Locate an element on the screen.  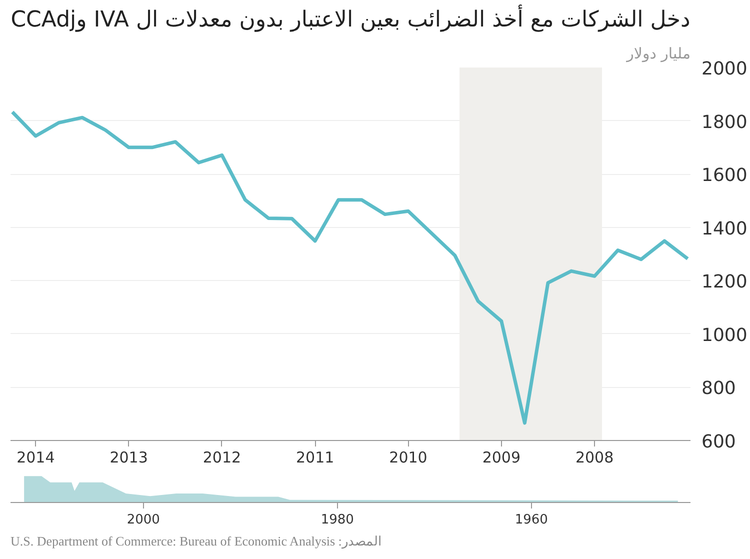
x-tick-label: 2009 is located at coordinates (501, 457).